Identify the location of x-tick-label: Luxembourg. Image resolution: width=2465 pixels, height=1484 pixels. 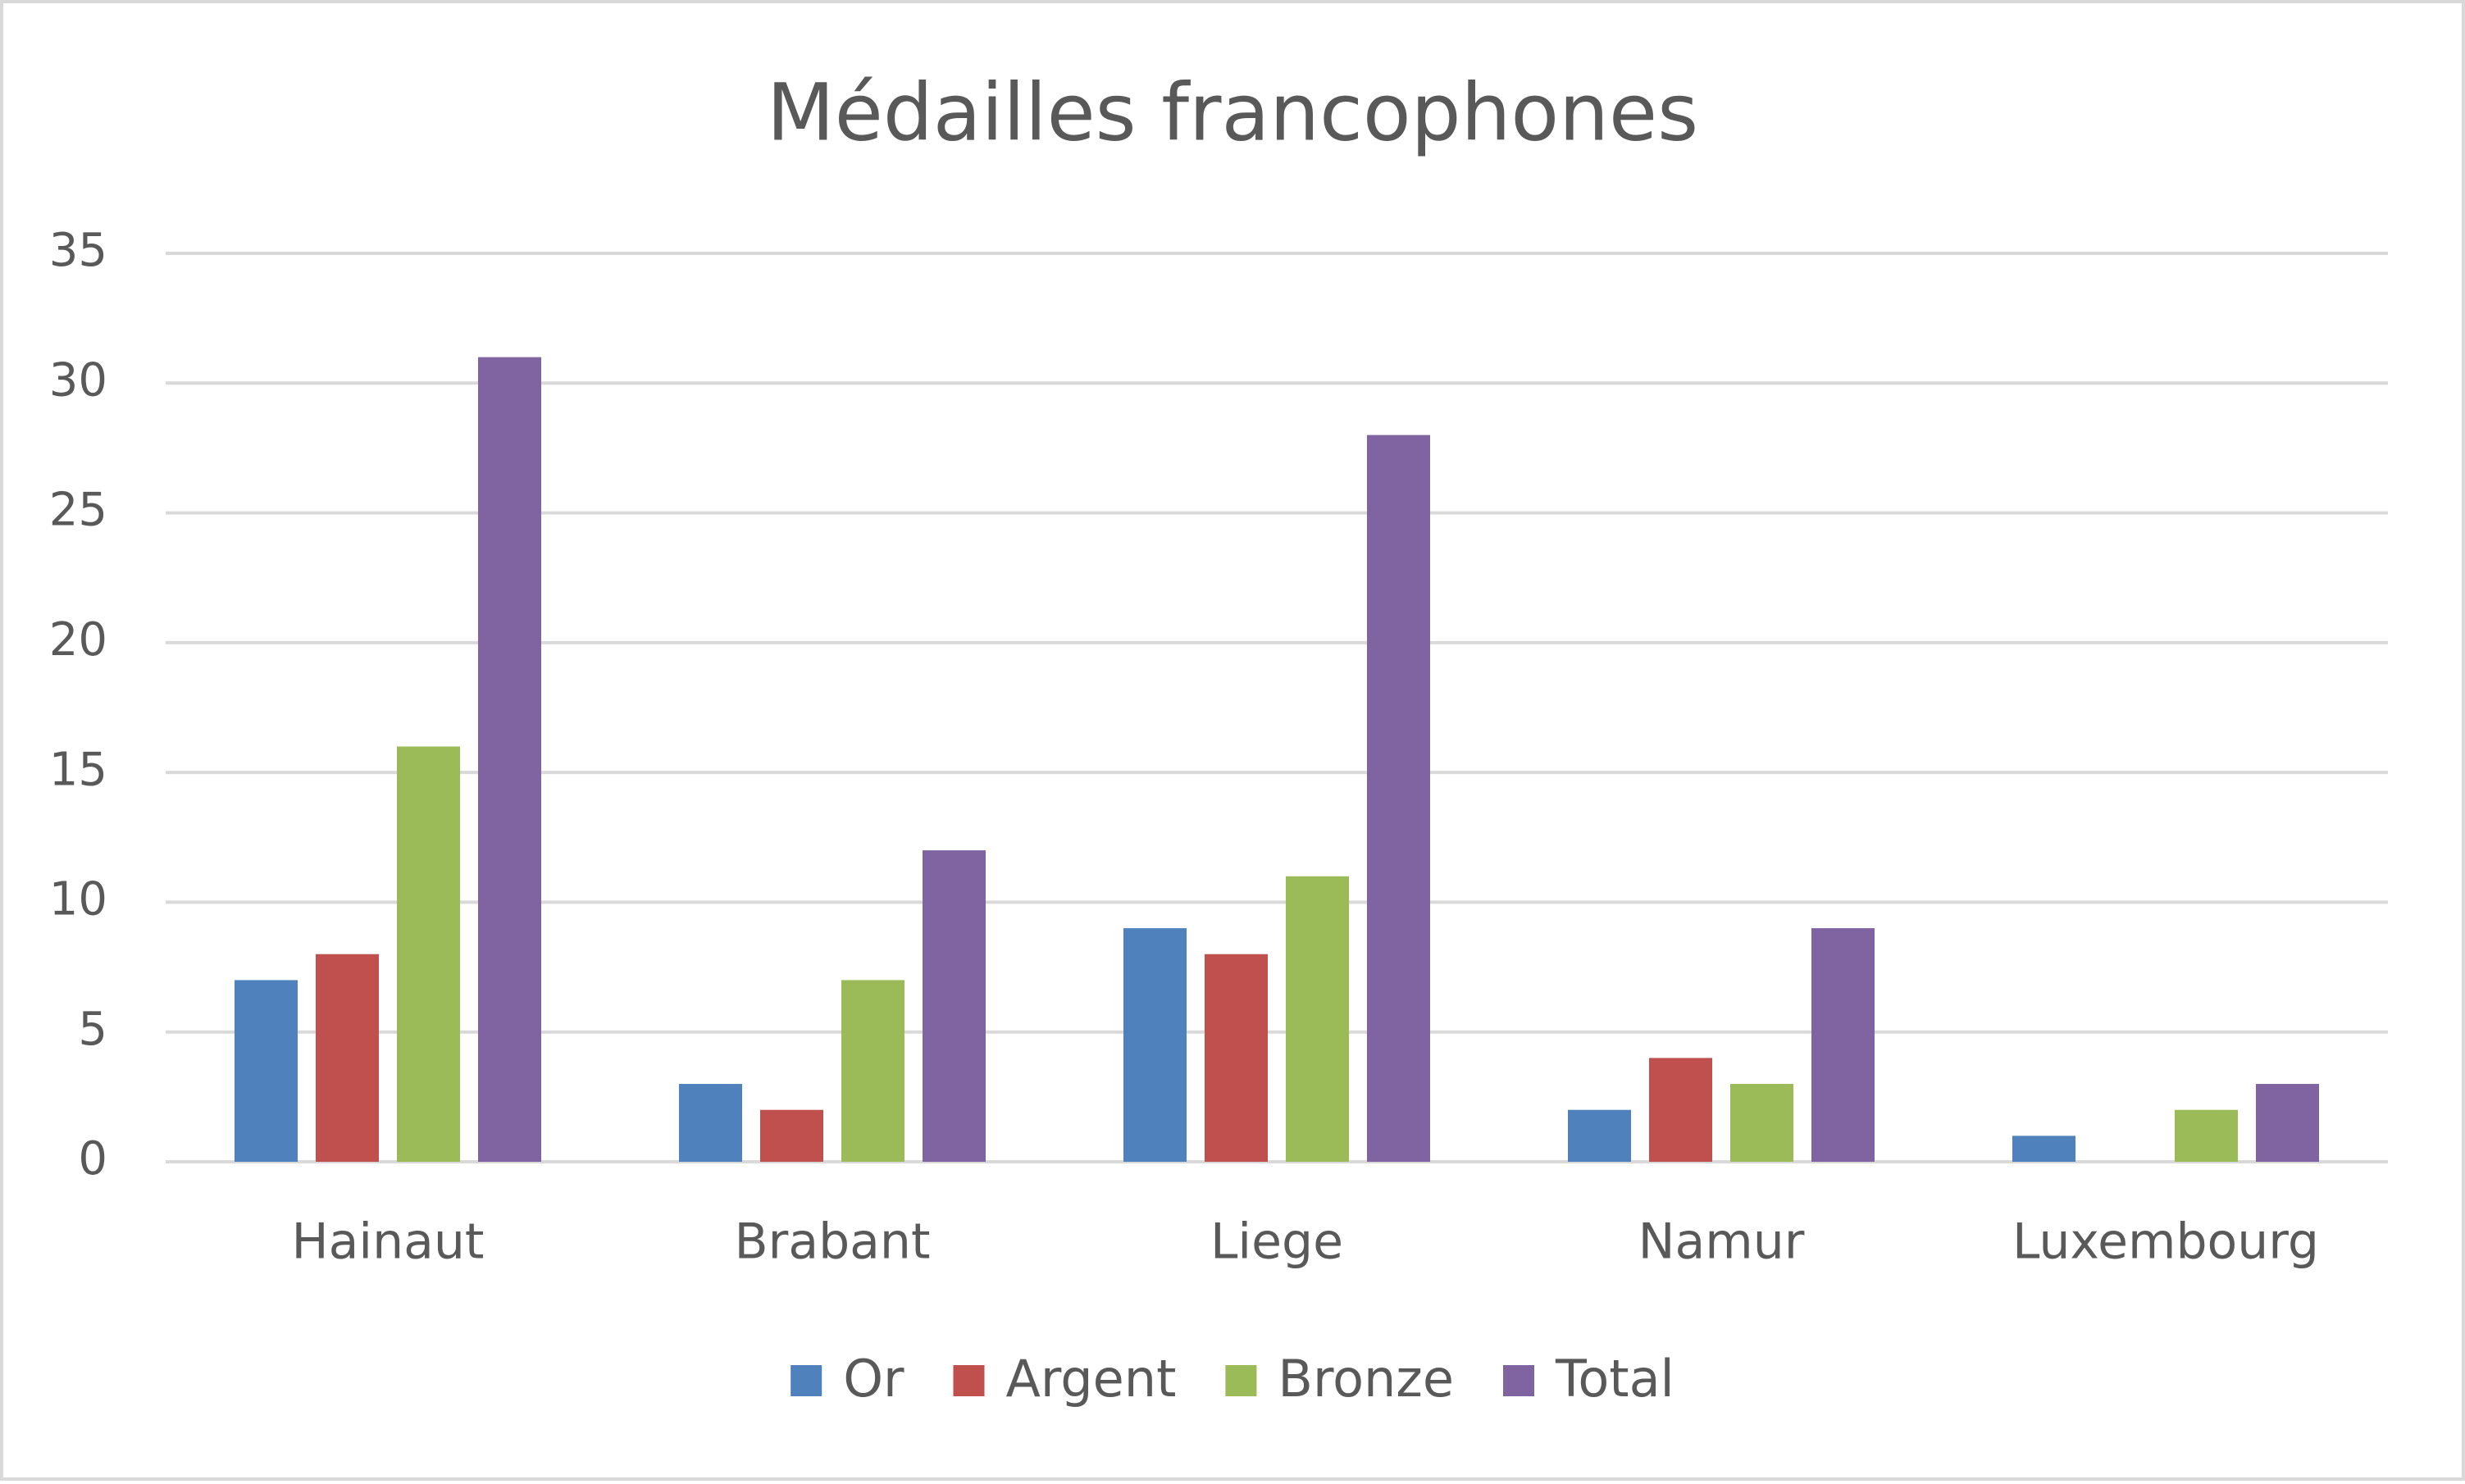
(2165, 1242).